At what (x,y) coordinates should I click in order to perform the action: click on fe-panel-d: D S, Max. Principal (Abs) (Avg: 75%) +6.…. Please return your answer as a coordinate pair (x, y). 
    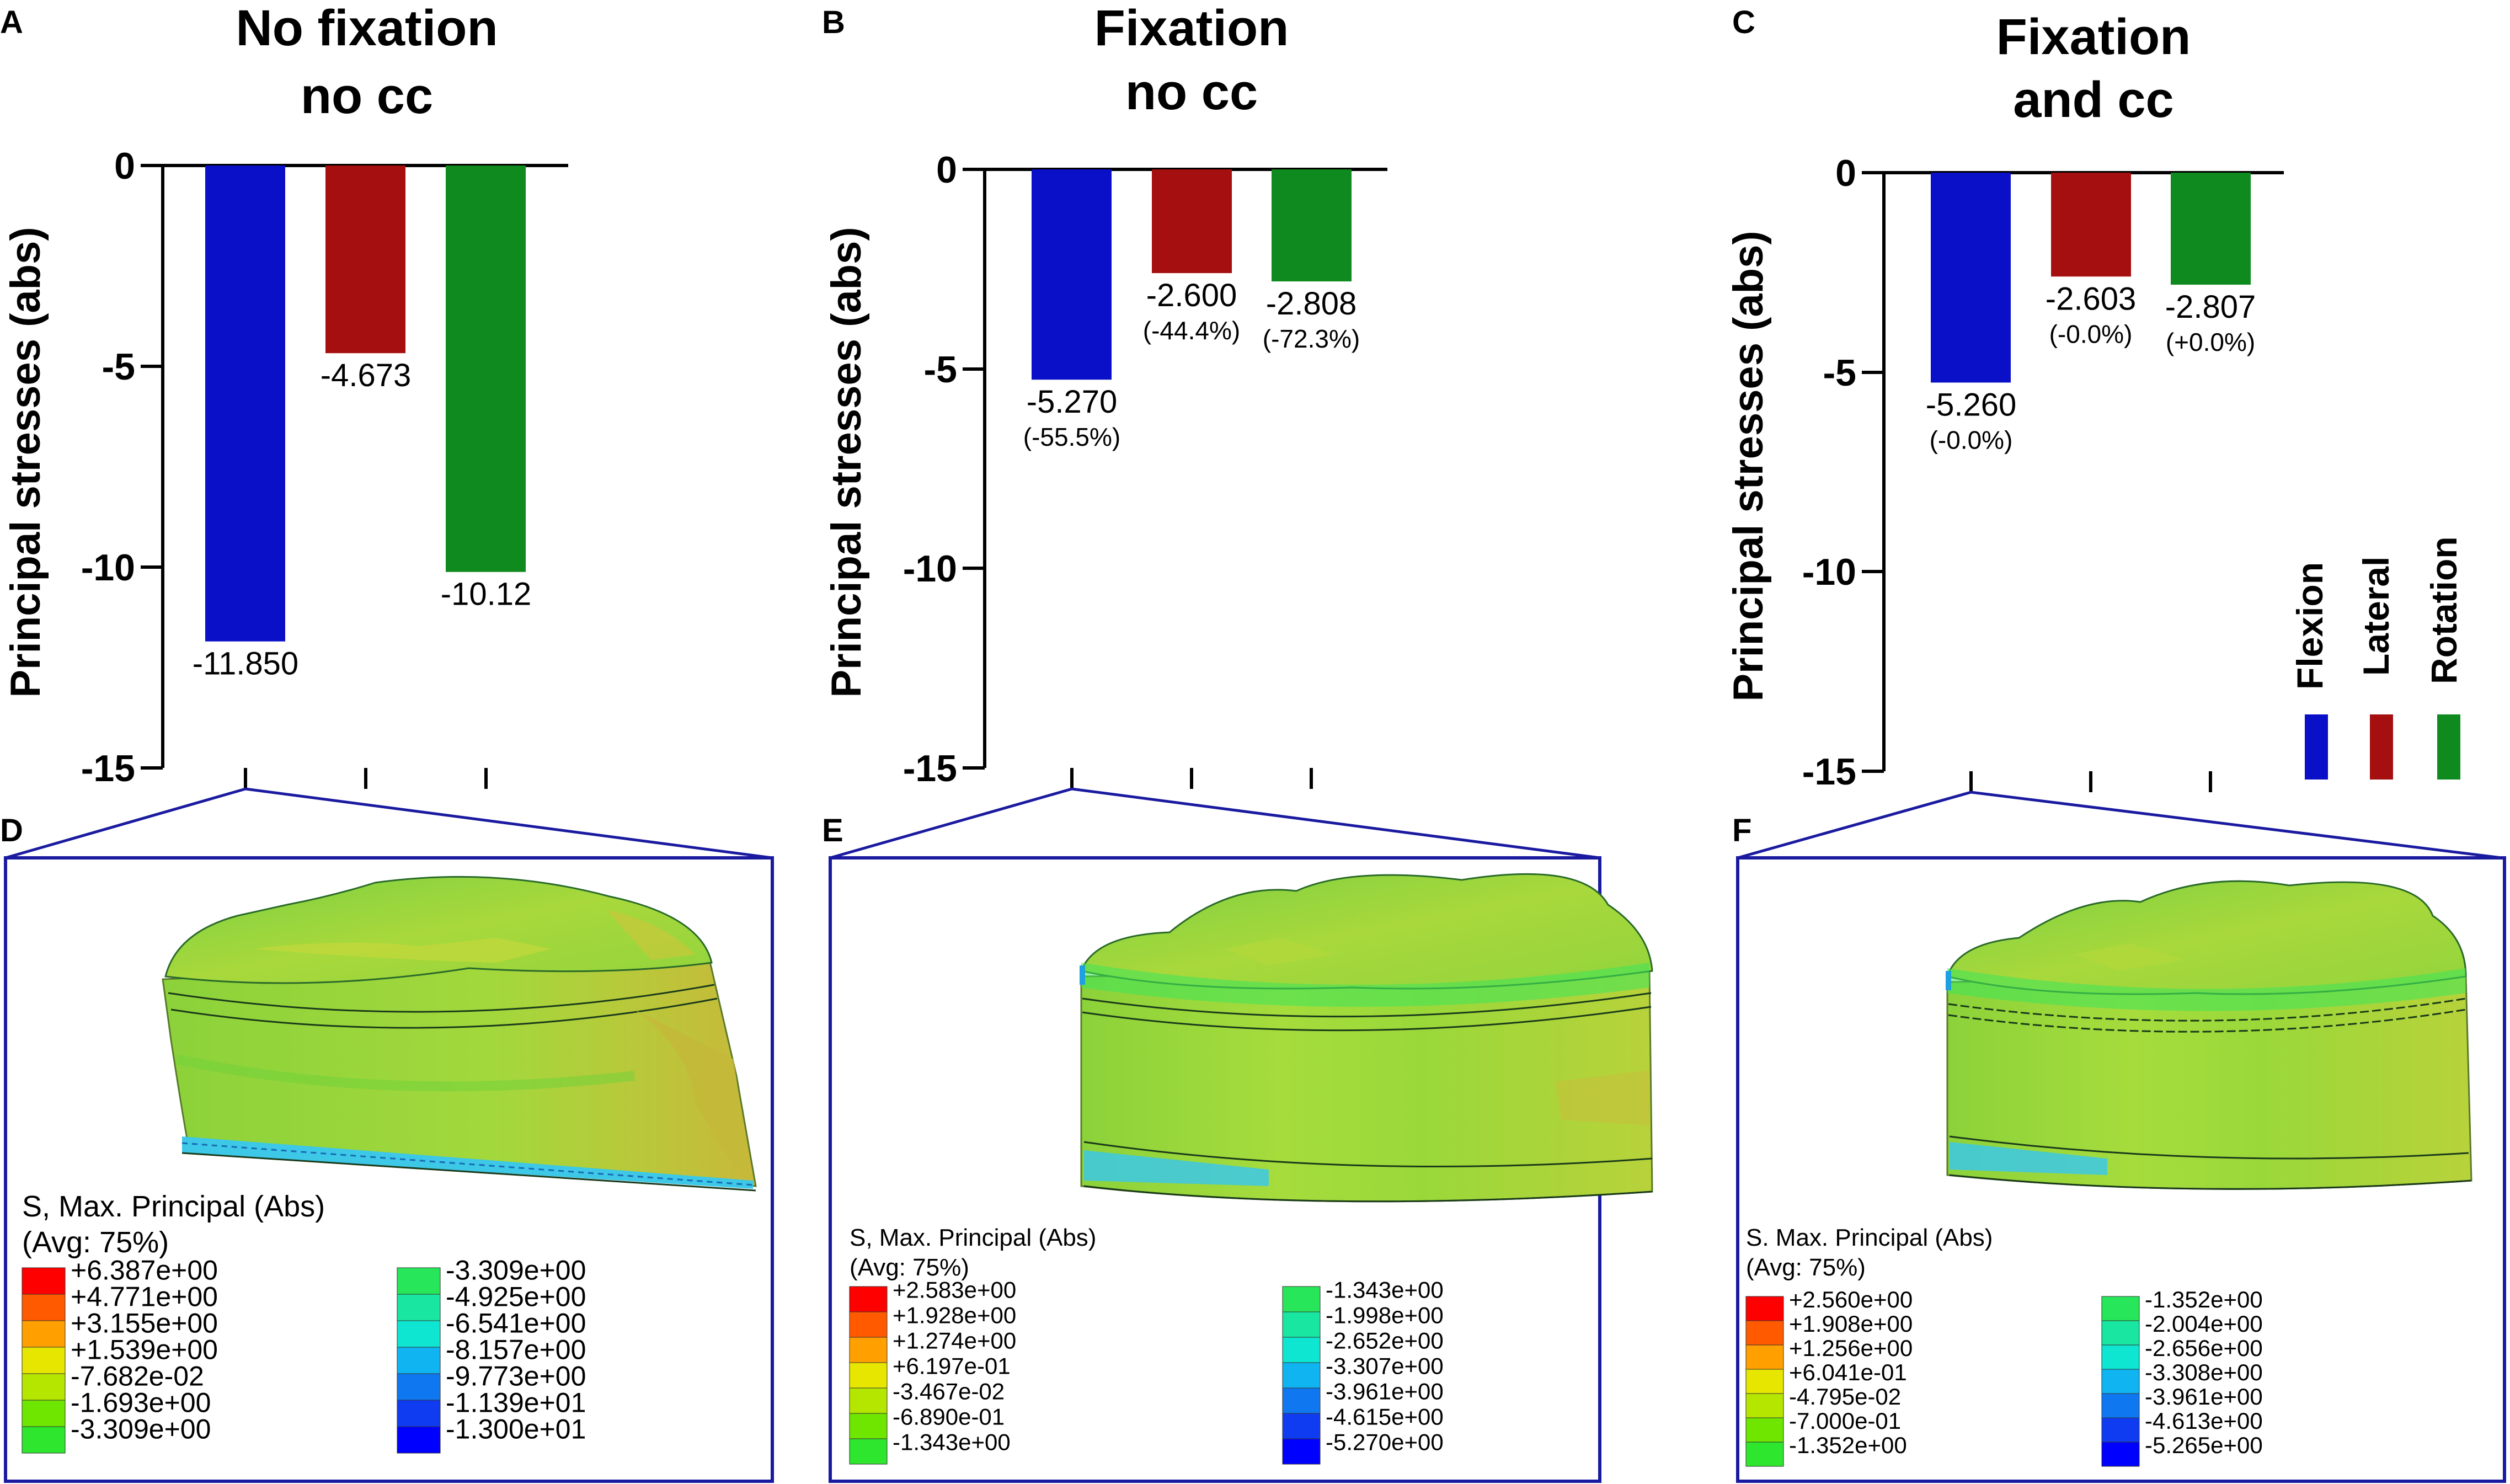
    Looking at the image, I should click on (387, 1148).